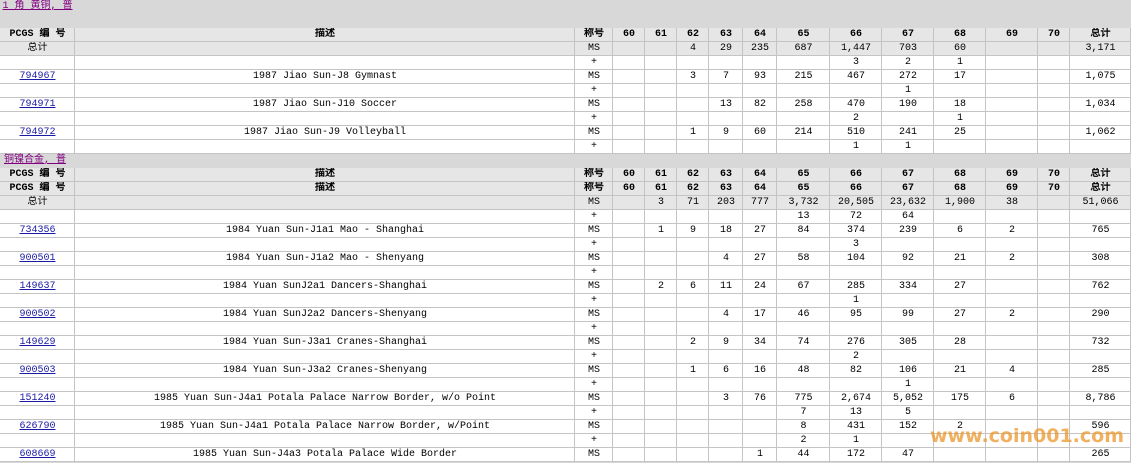 This screenshot has height=463, width=1131. What do you see at coordinates (37, 104) in the screenshot?
I see `pcgs-link: 794971` at bounding box center [37, 104].